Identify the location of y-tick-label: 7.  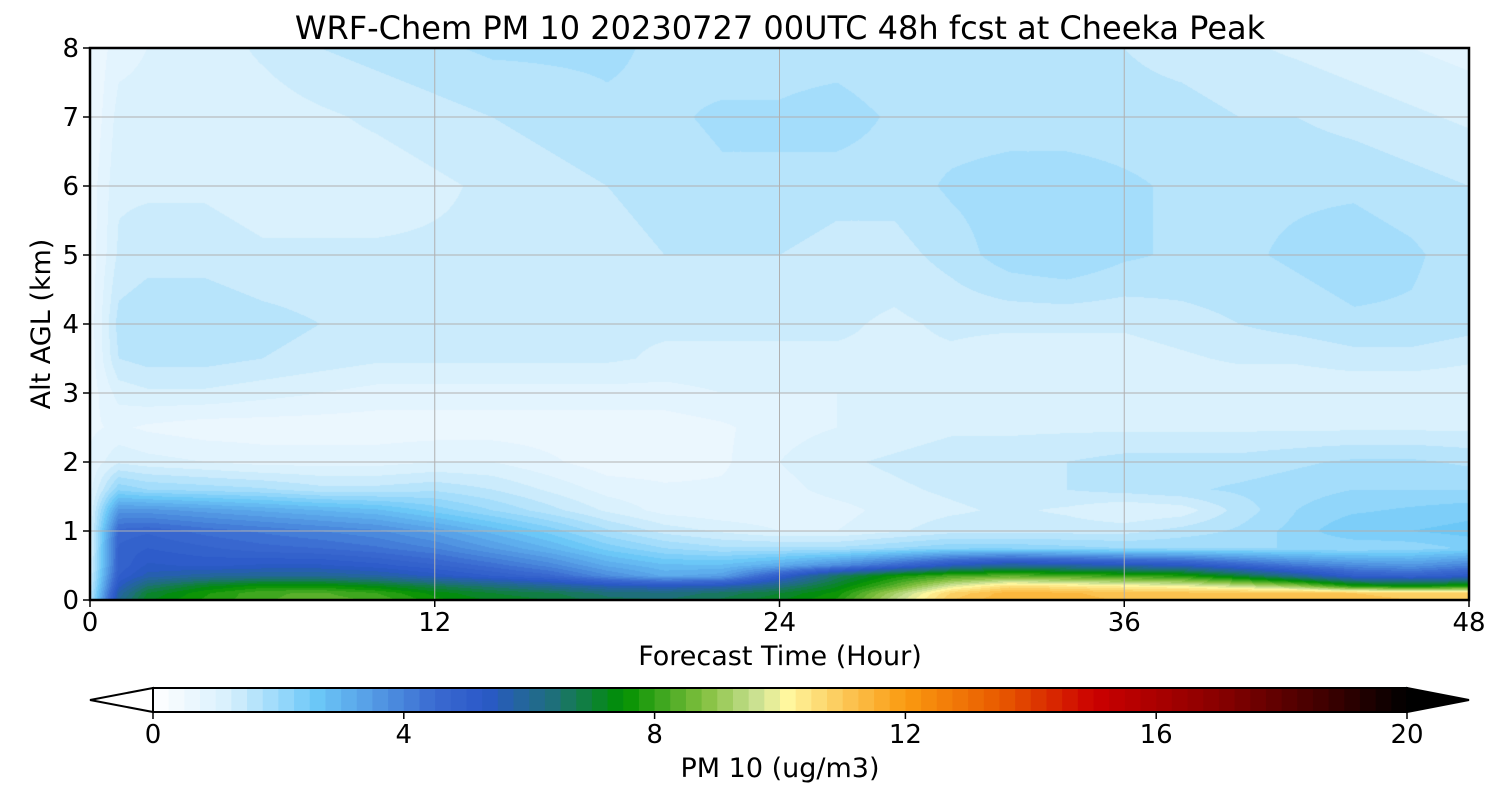
(70, 118).